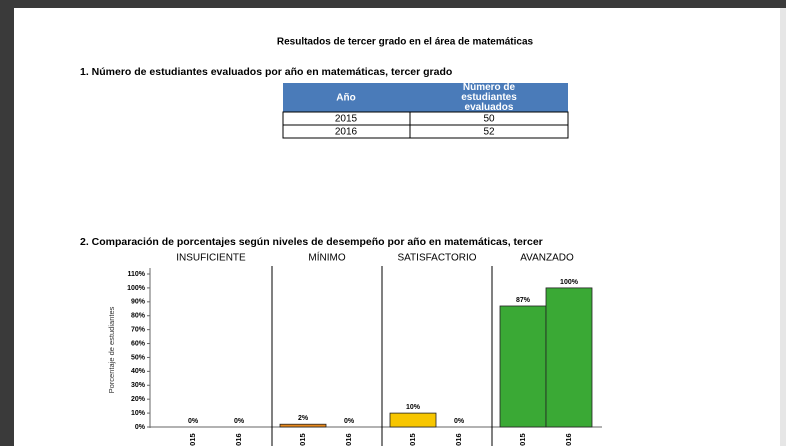  I want to click on table-header-bg, so click(425, 97).